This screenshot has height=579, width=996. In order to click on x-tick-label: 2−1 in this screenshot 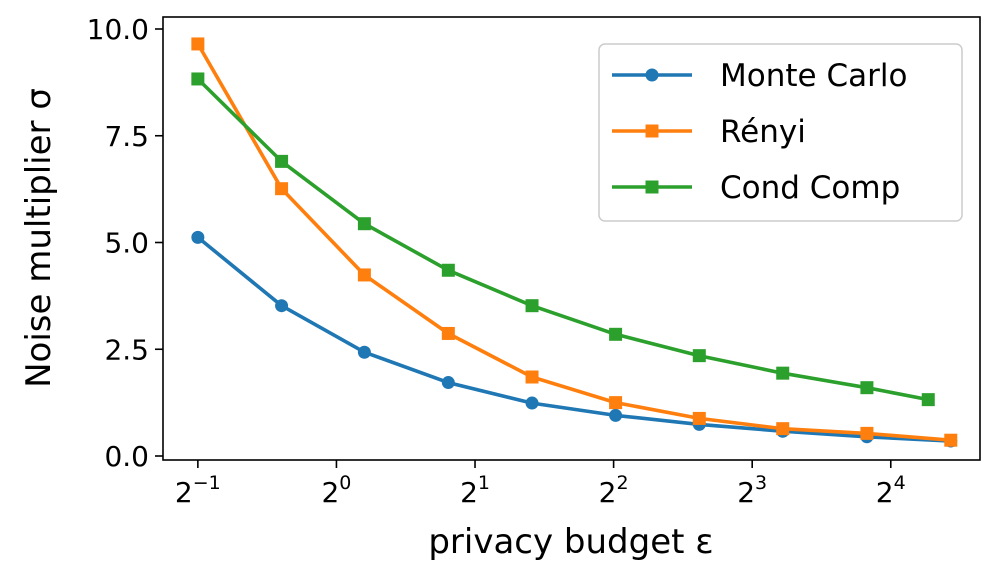, I will do `click(198, 490)`.